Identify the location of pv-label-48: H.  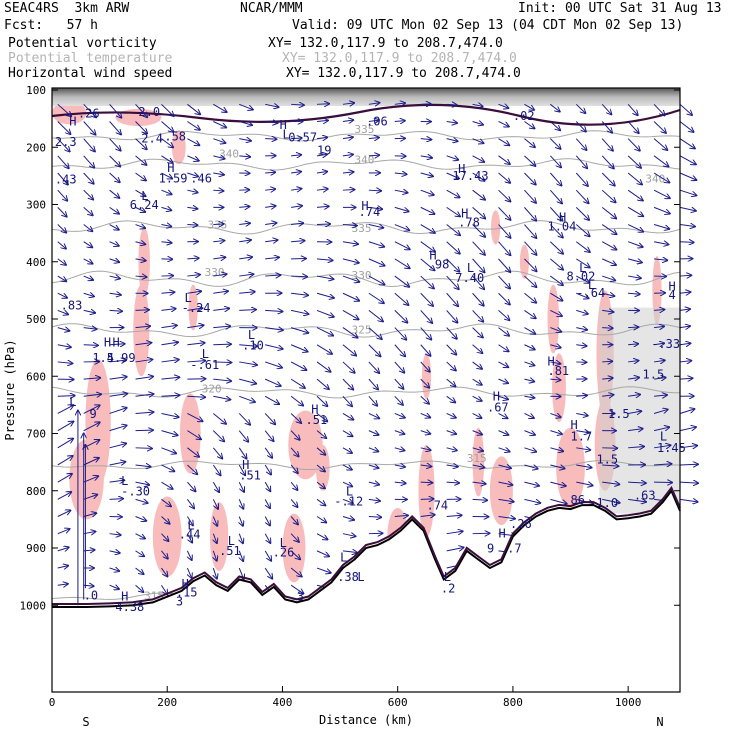
(550, 361).